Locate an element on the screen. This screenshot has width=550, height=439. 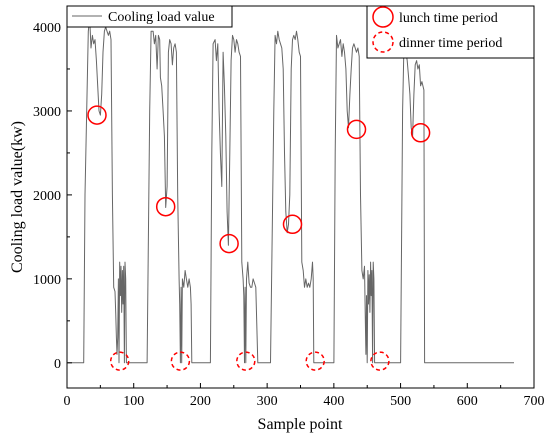
x-axis-ticks: 0 100 200 300 400 500 600 700 is located at coordinates (304, 396).